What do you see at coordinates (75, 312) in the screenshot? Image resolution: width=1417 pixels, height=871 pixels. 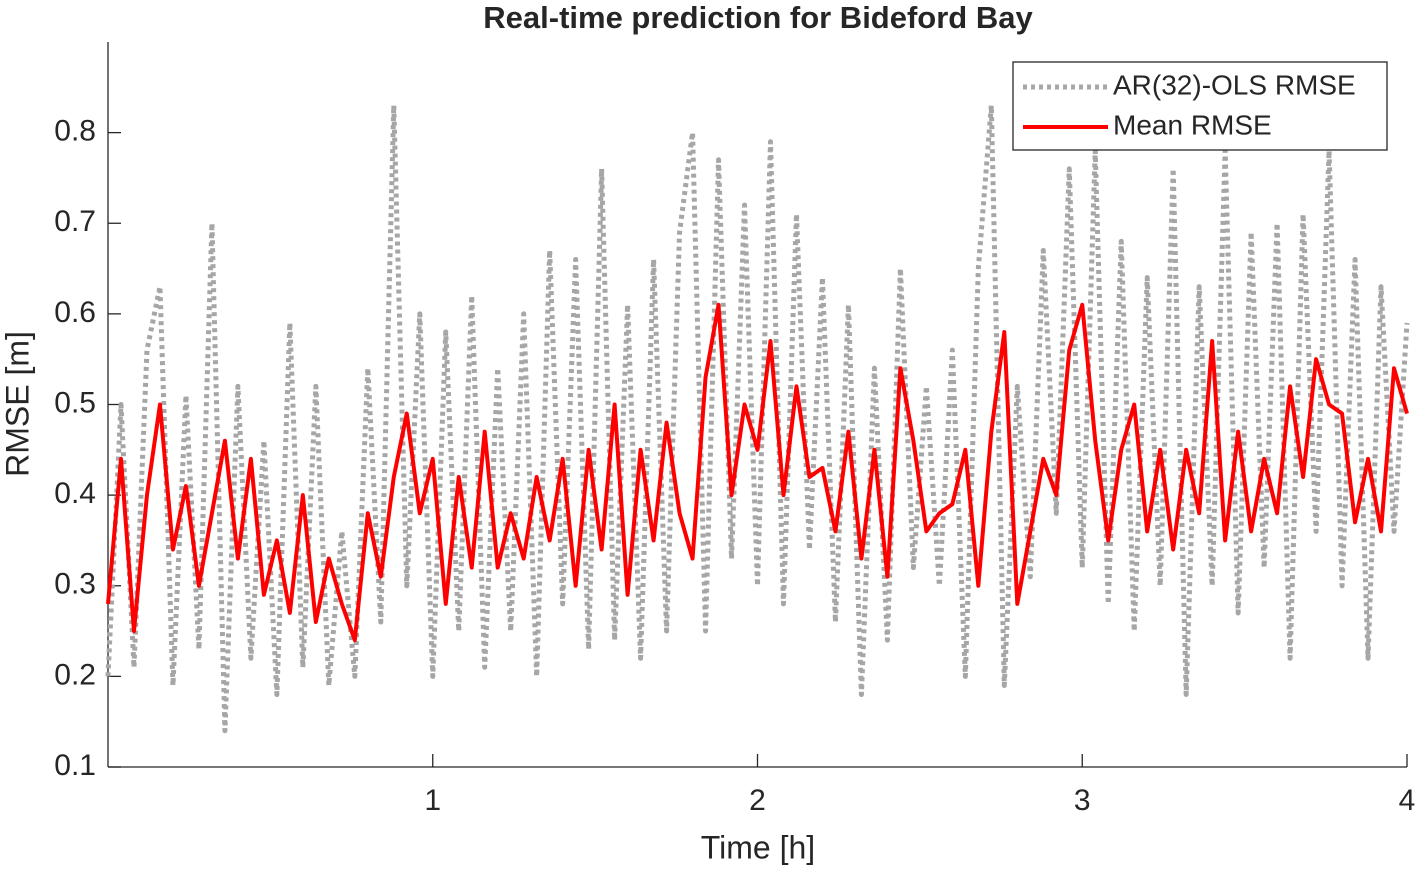 I see `y-tick-label: 0.6` at bounding box center [75, 312].